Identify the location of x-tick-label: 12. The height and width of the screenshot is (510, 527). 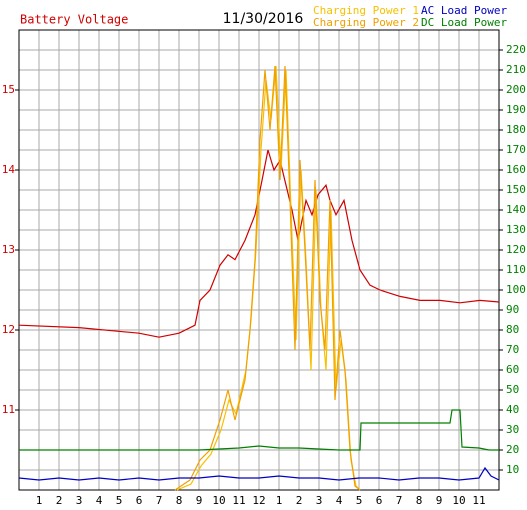
(258, 500).